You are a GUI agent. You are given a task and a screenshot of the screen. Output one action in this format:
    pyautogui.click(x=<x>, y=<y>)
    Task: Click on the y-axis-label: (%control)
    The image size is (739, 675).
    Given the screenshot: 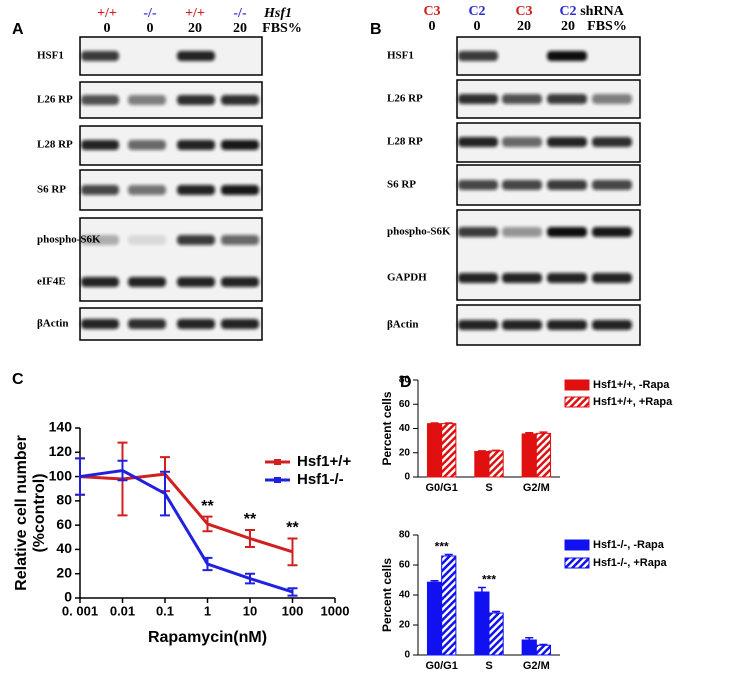 What is the action you would take?
    pyautogui.click(x=39, y=512)
    